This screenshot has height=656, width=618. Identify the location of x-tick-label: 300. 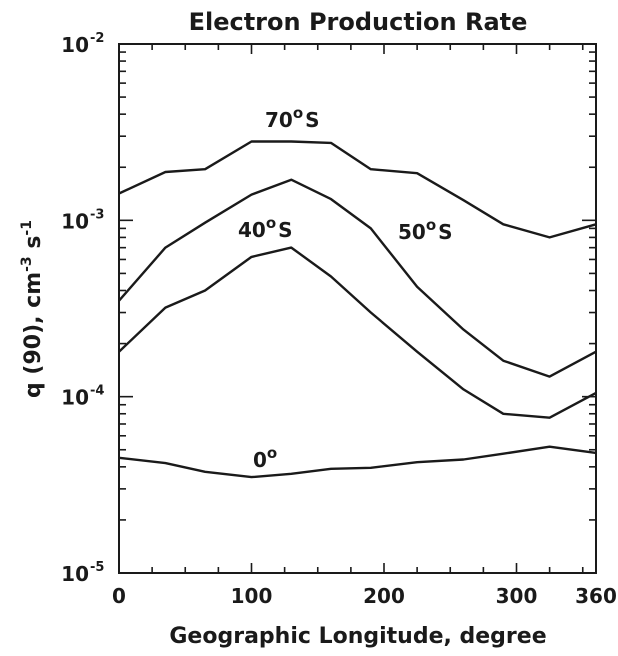
(517, 596).